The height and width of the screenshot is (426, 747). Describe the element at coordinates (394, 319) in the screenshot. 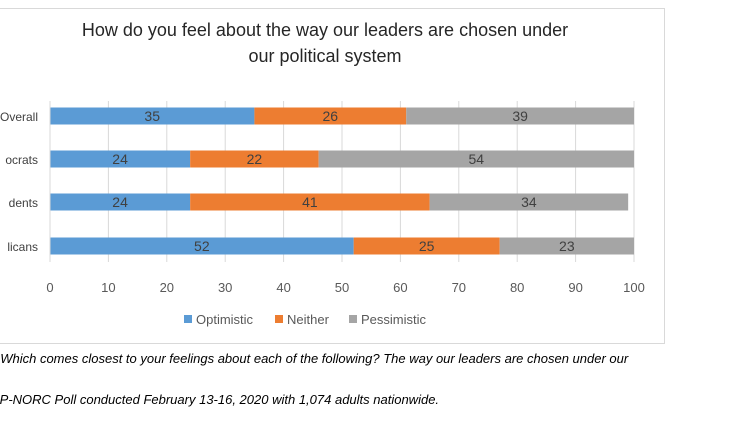

I see `legend-label: Pessimistic` at that location.